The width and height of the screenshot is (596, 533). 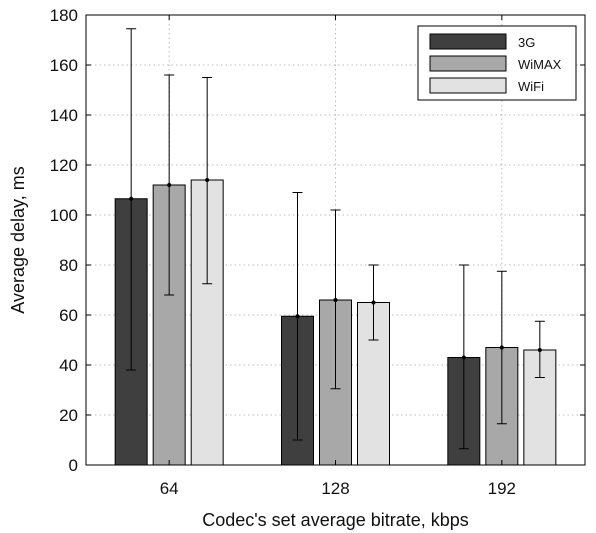 What do you see at coordinates (169, 488) in the screenshot?
I see `x-tick-label: 64` at bounding box center [169, 488].